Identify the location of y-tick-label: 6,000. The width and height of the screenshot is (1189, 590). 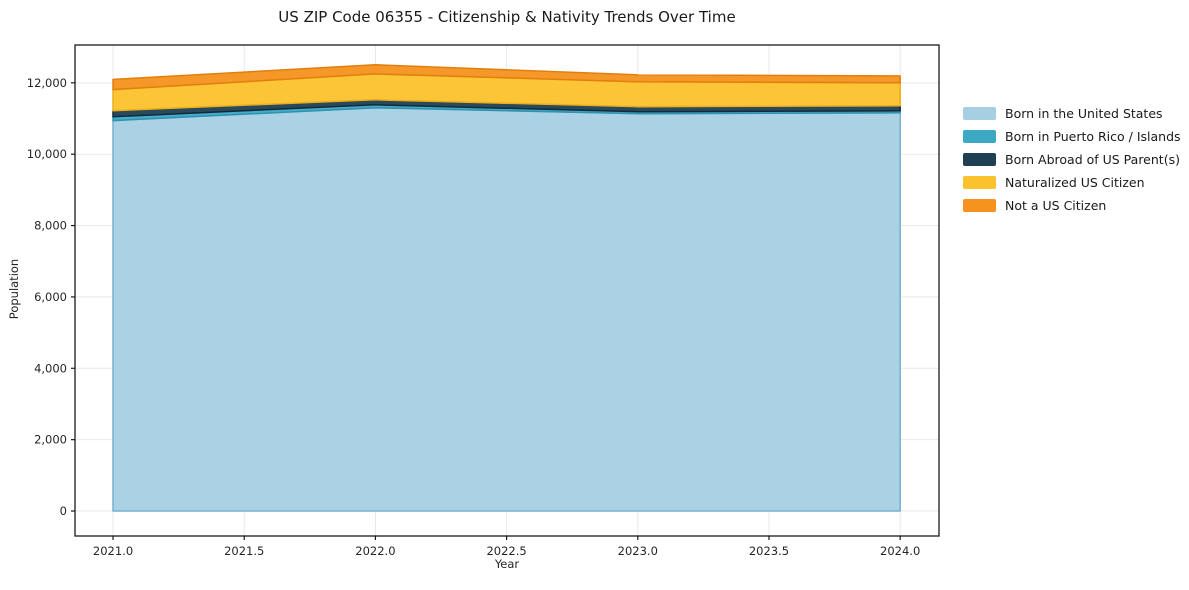
(50, 297).